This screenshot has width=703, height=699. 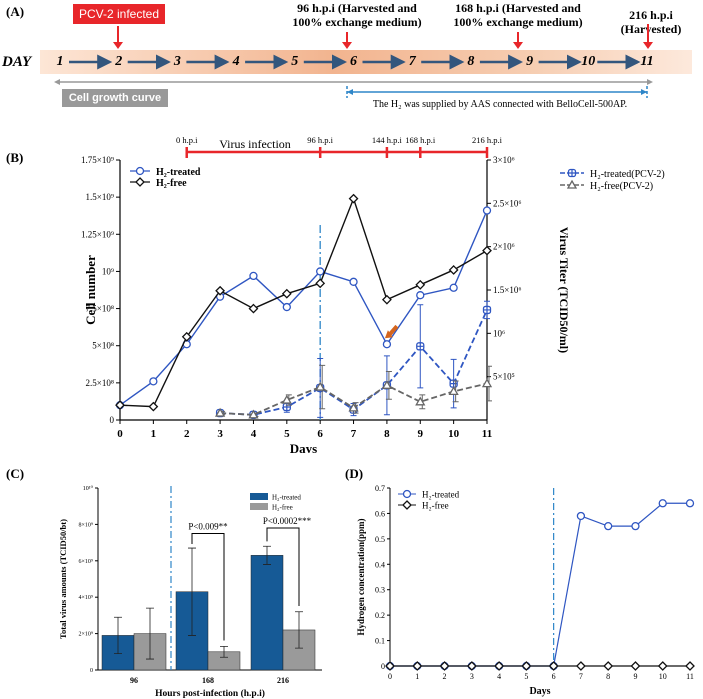 I want to click on panel-label-b: (B), so click(x=15, y=157).